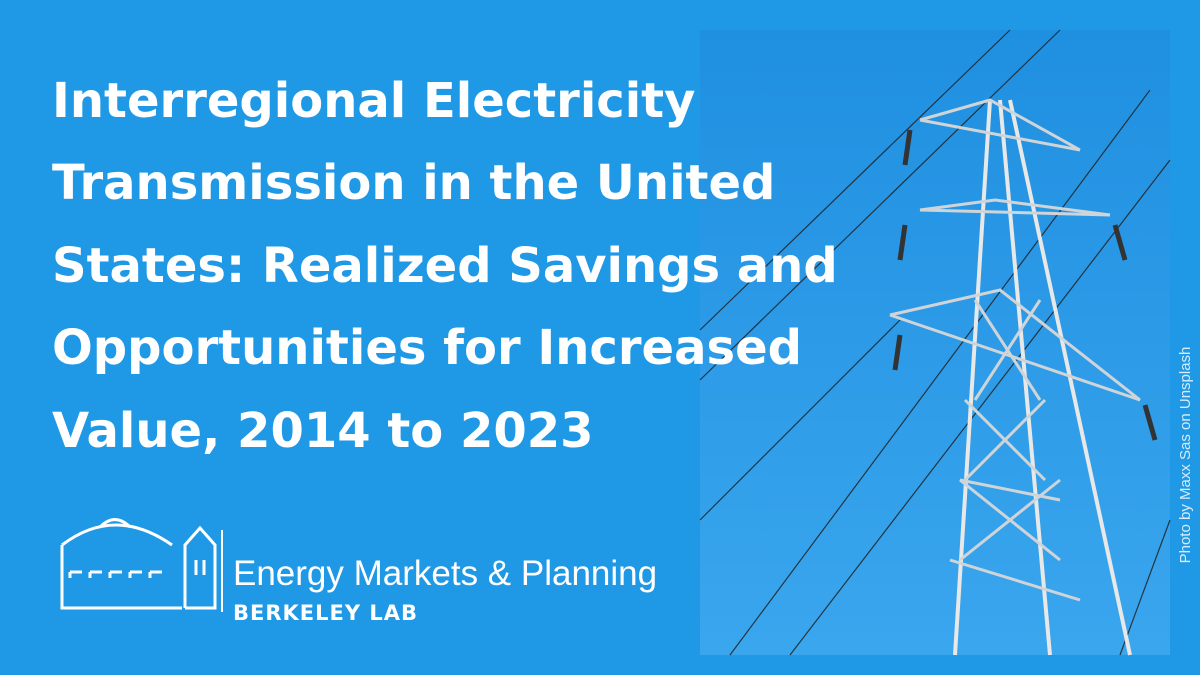  Describe the element at coordinates (325, 613) in the screenshot. I see `logo-org: BERKELEY LAB` at that location.